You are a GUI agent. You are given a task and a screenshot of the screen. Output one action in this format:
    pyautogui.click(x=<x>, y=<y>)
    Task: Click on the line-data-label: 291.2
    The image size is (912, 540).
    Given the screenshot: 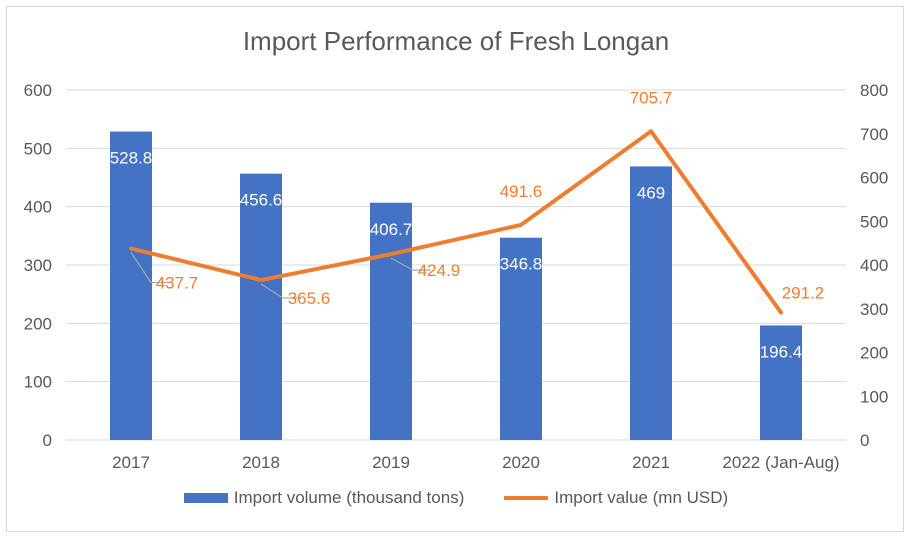 What is the action you would take?
    pyautogui.click(x=803, y=293)
    